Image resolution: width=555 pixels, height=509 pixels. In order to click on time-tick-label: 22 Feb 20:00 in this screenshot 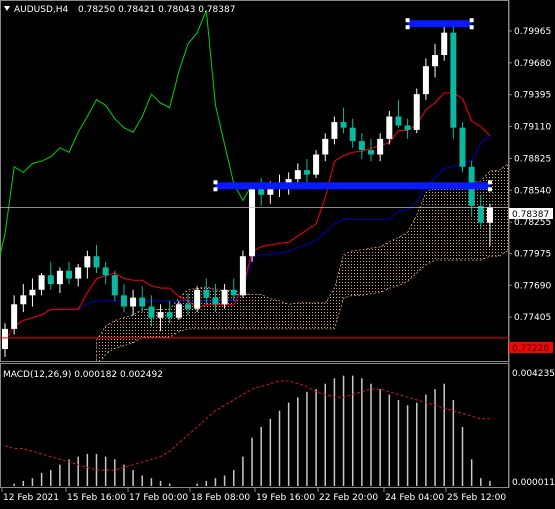, I will do `click(348, 498)`.